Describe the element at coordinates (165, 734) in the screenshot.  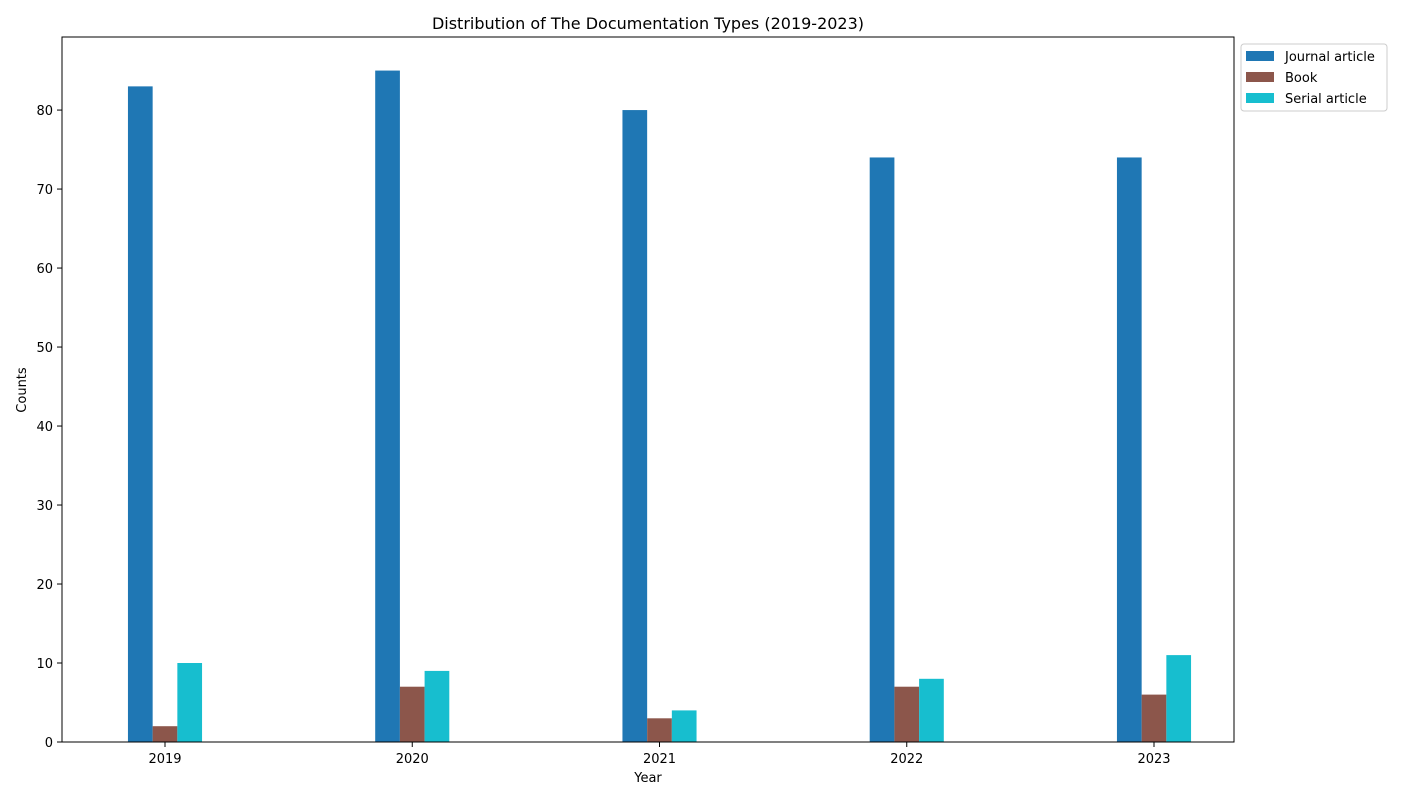
I see `bar-book-2019` at that location.